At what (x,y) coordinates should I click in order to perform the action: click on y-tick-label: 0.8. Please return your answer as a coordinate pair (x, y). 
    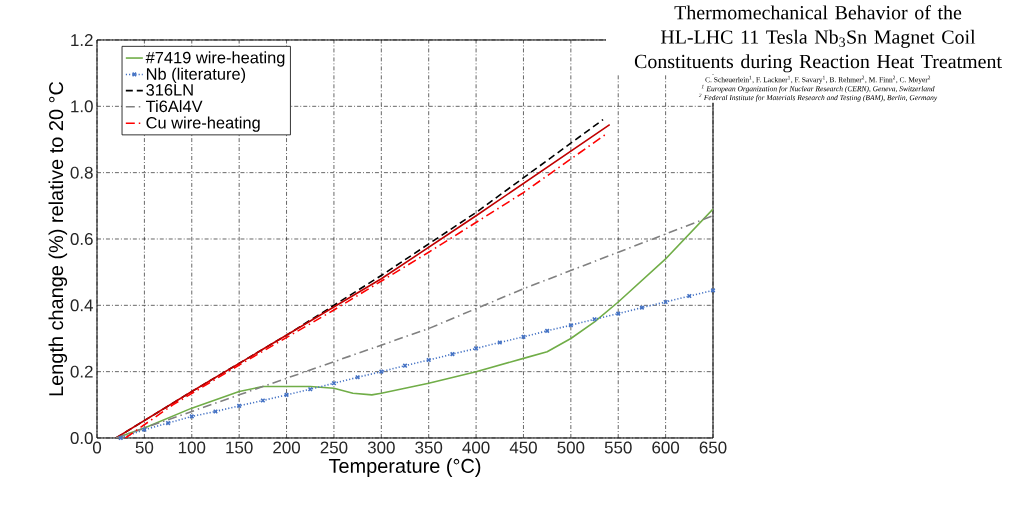
    Looking at the image, I should click on (81, 172).